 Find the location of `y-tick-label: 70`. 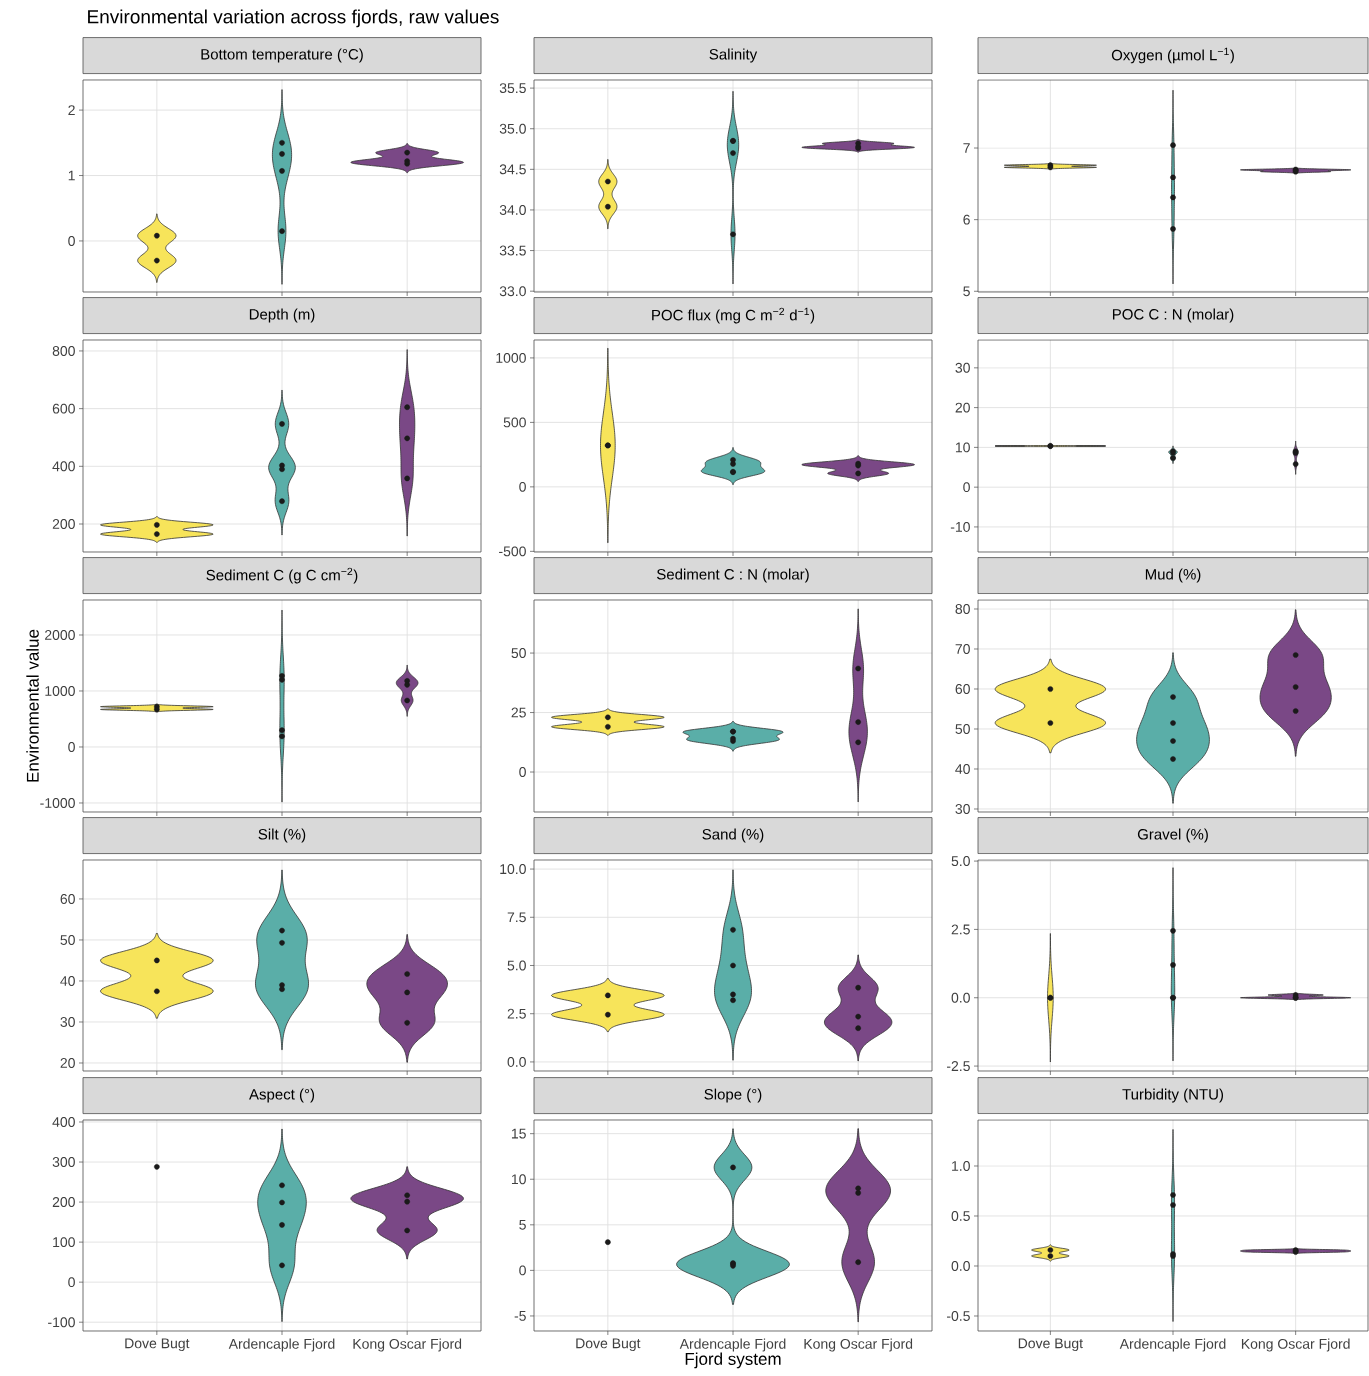

y-tick-label: 70 is located at coordinates (962, 649).